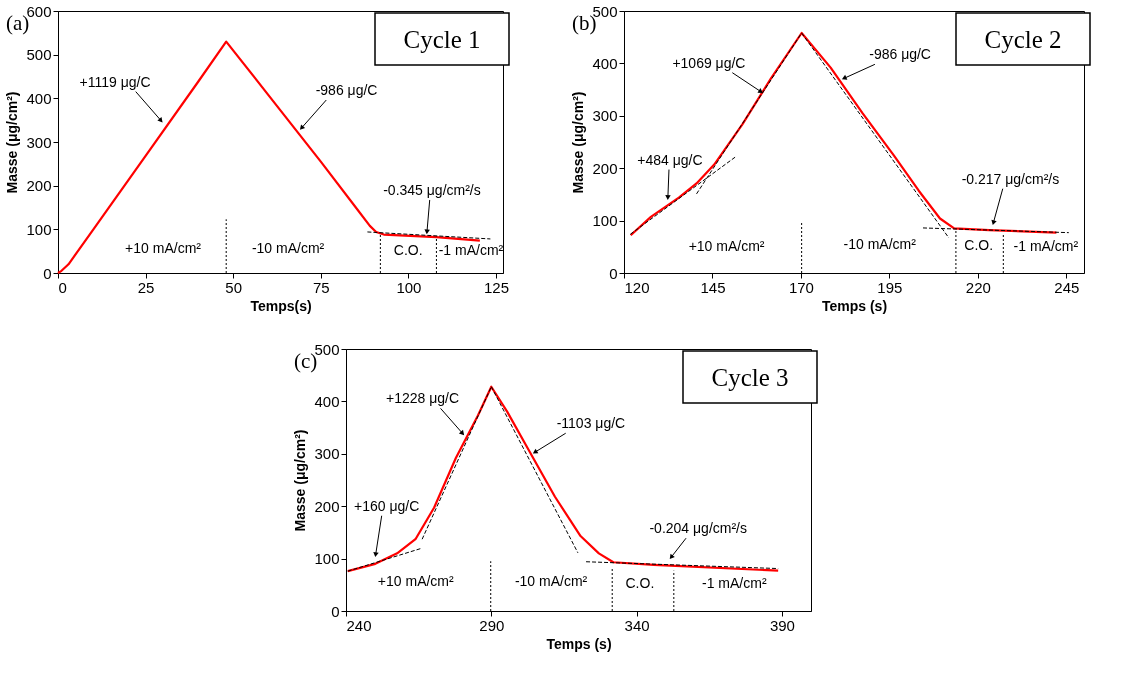 The height and width of the screenshot is (698, 1139). I want to click on annotation: -1103 μg/C, so click(591, 423).